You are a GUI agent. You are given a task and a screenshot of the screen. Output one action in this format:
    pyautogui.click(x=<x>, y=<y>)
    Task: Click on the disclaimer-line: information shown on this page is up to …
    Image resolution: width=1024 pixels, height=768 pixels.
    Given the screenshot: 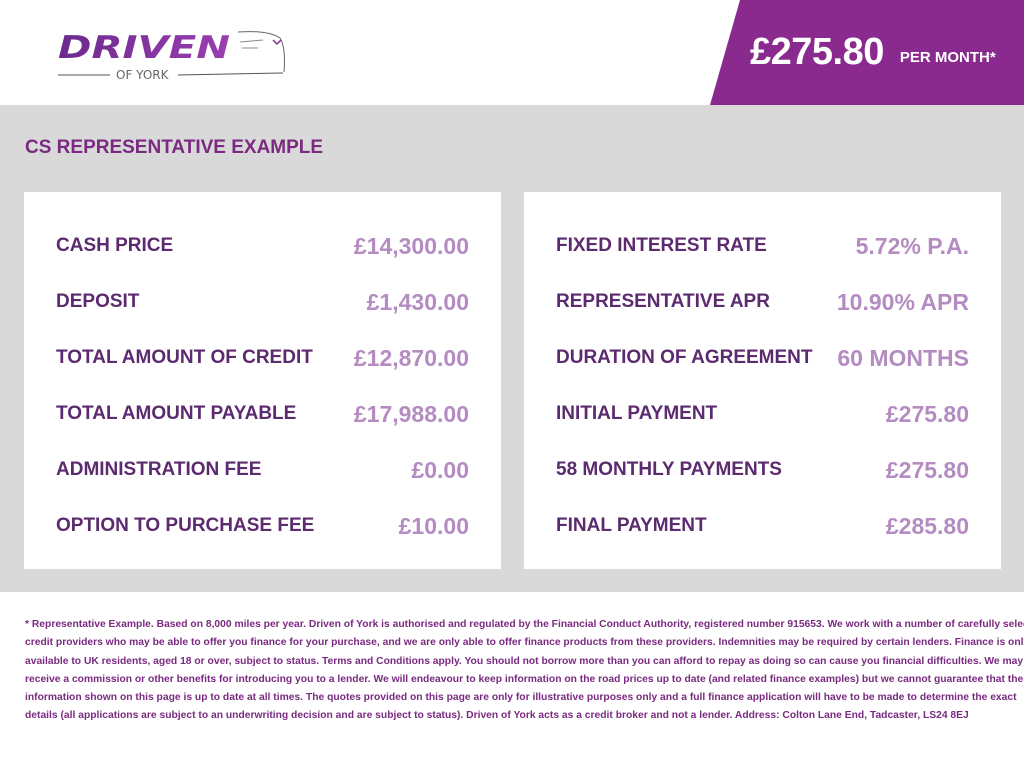 What is the action you would take?
    pyautogui.click(x=521, y=698)
    